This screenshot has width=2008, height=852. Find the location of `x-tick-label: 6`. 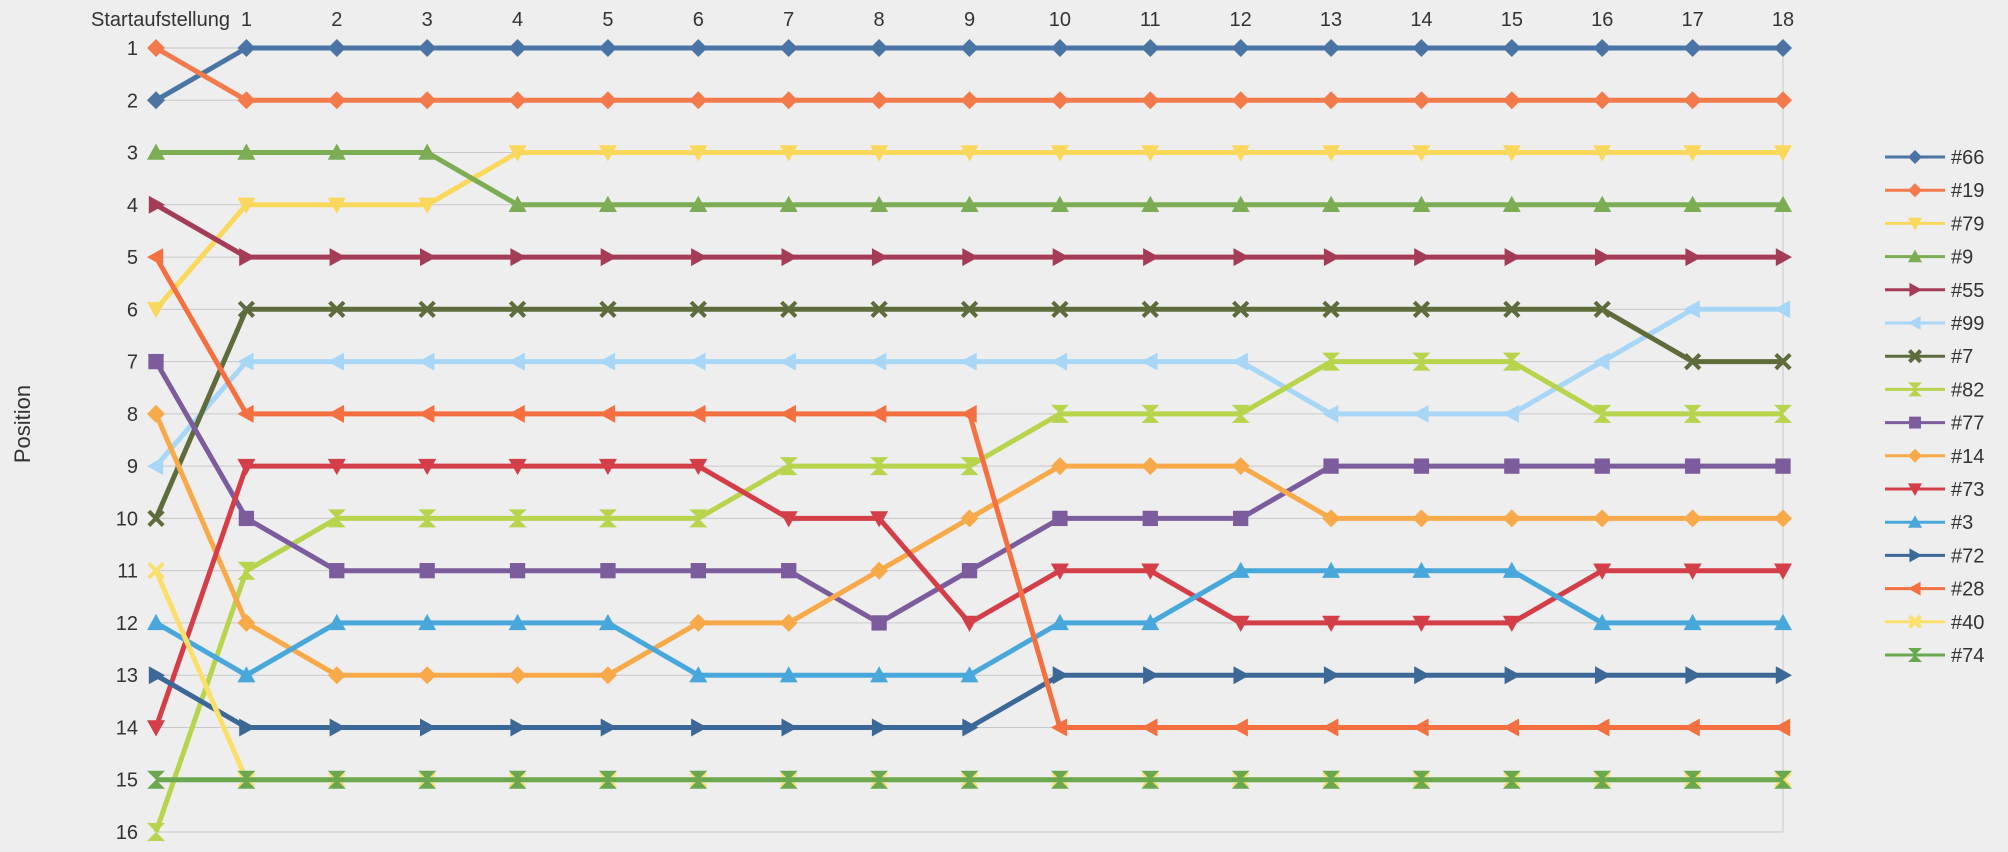

x-tick-label: 6 is located at coordinates (698, 20).